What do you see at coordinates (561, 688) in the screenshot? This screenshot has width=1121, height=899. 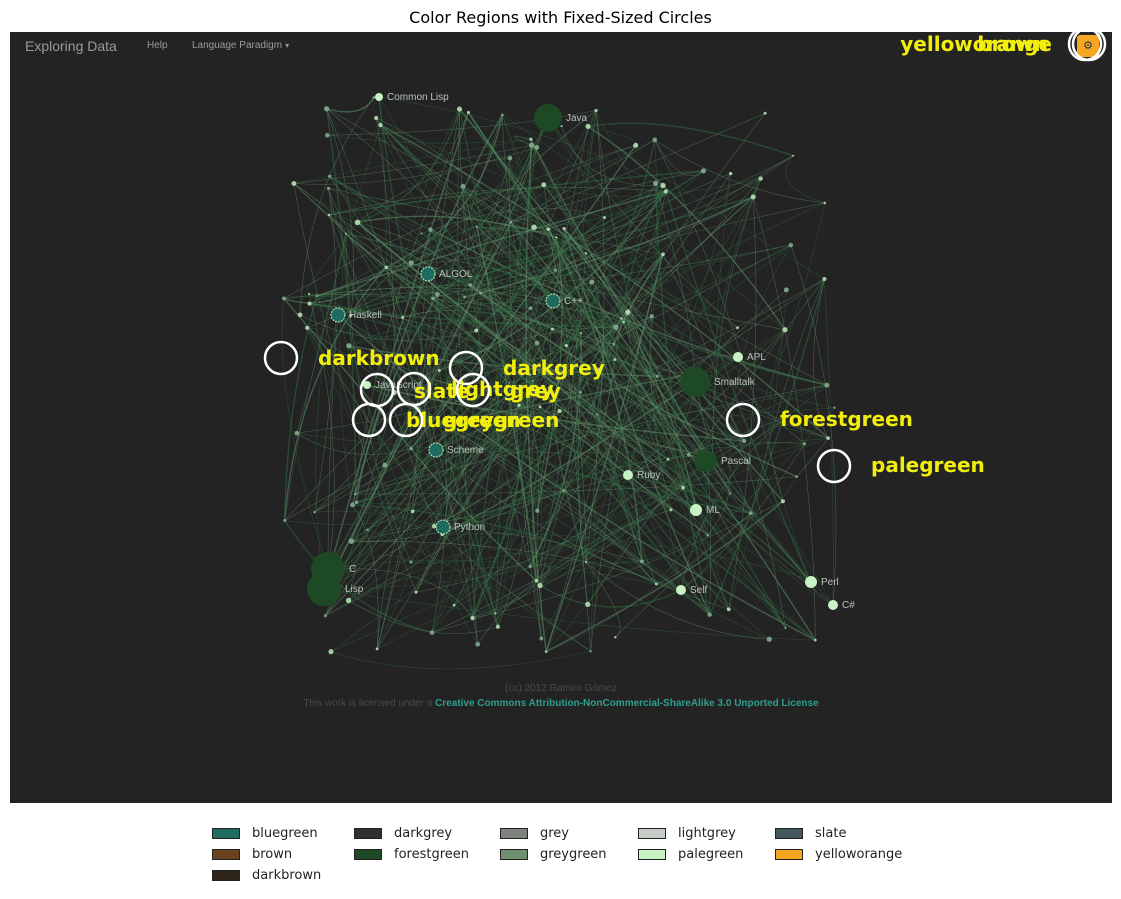 I see `footer-copyright: (cc) 2012 Ramiro Gómez` at bounding box center [561, 688].